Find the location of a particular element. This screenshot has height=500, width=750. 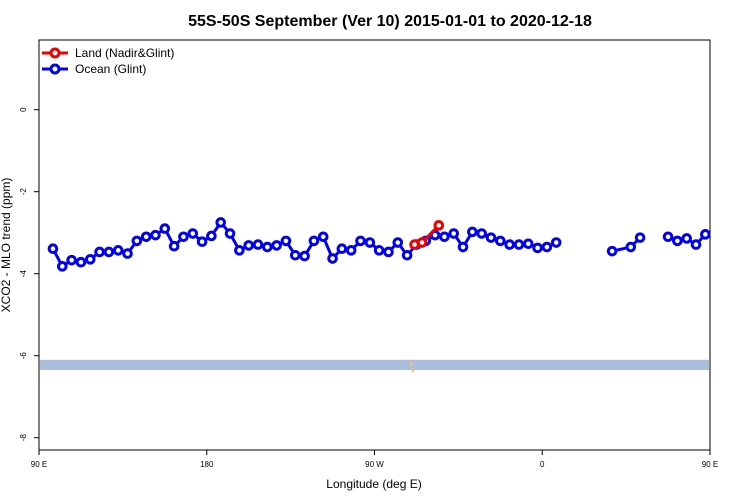

x-axis: 90 E 180 90 W 0 90 E is located at coordinates (374, 459).